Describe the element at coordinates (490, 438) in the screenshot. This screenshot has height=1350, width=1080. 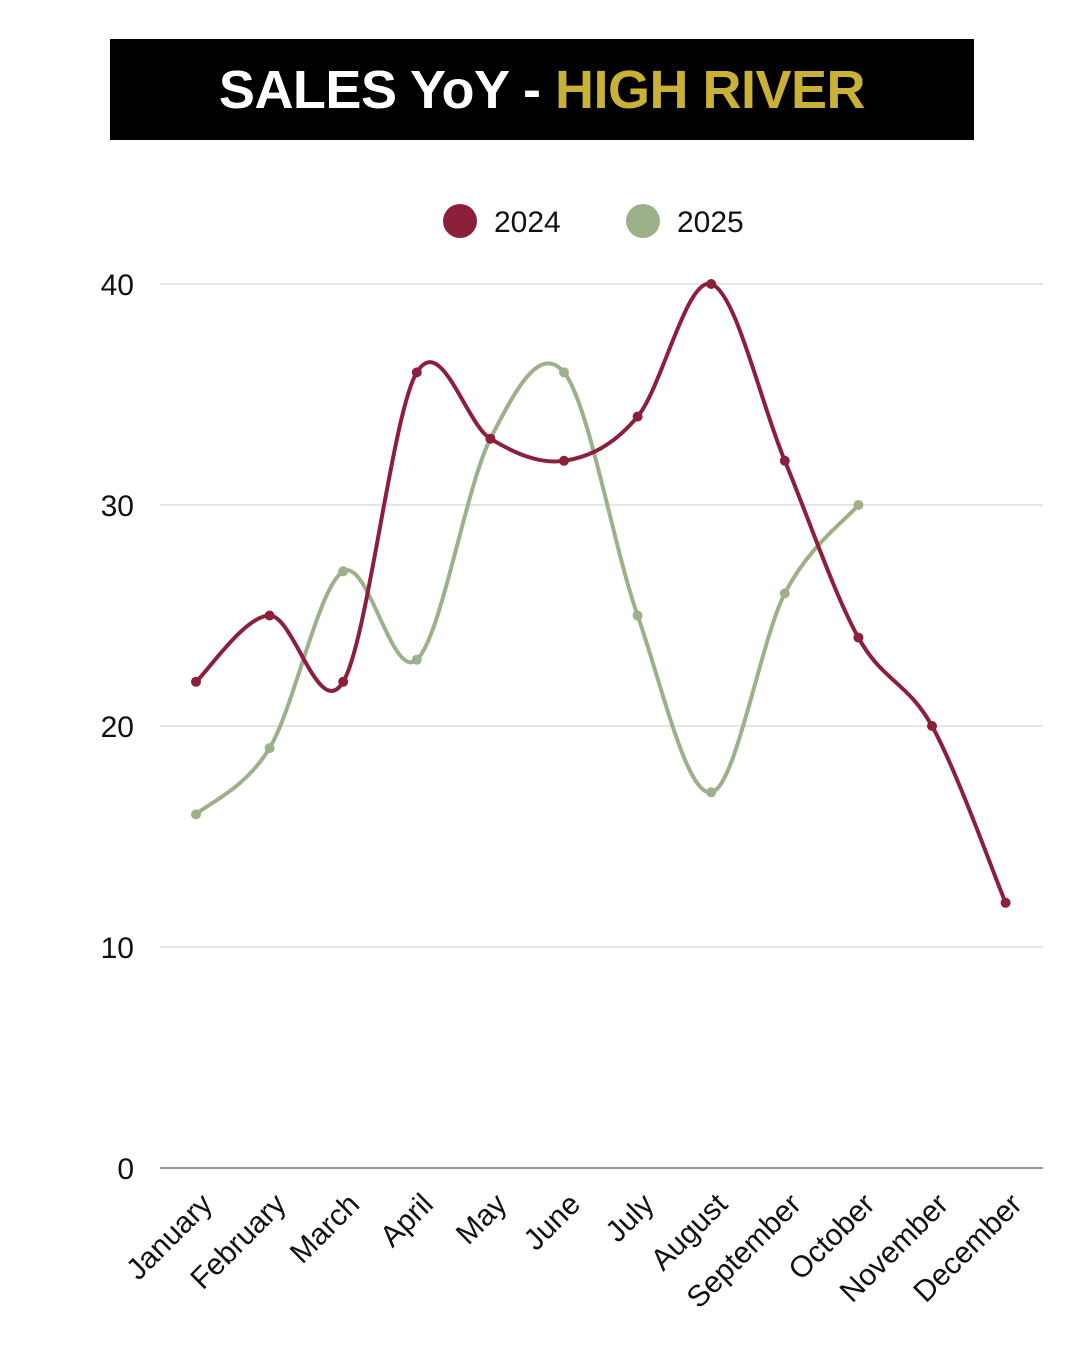
I see `data-point-2024-may` at that location.